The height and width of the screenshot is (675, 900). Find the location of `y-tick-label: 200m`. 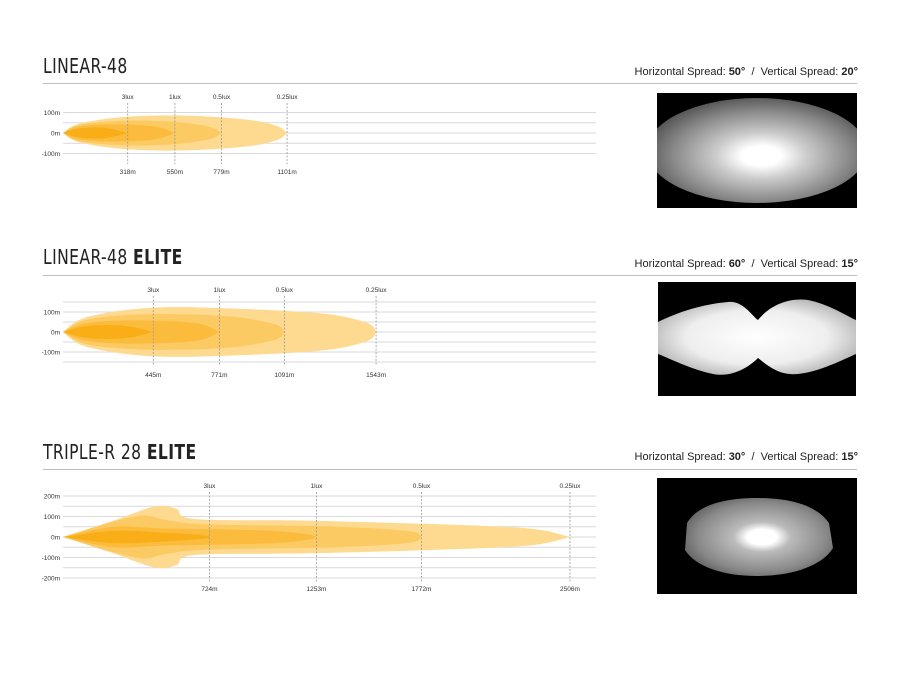

y-tick-label: 200m is located at coordinates (52, 497).